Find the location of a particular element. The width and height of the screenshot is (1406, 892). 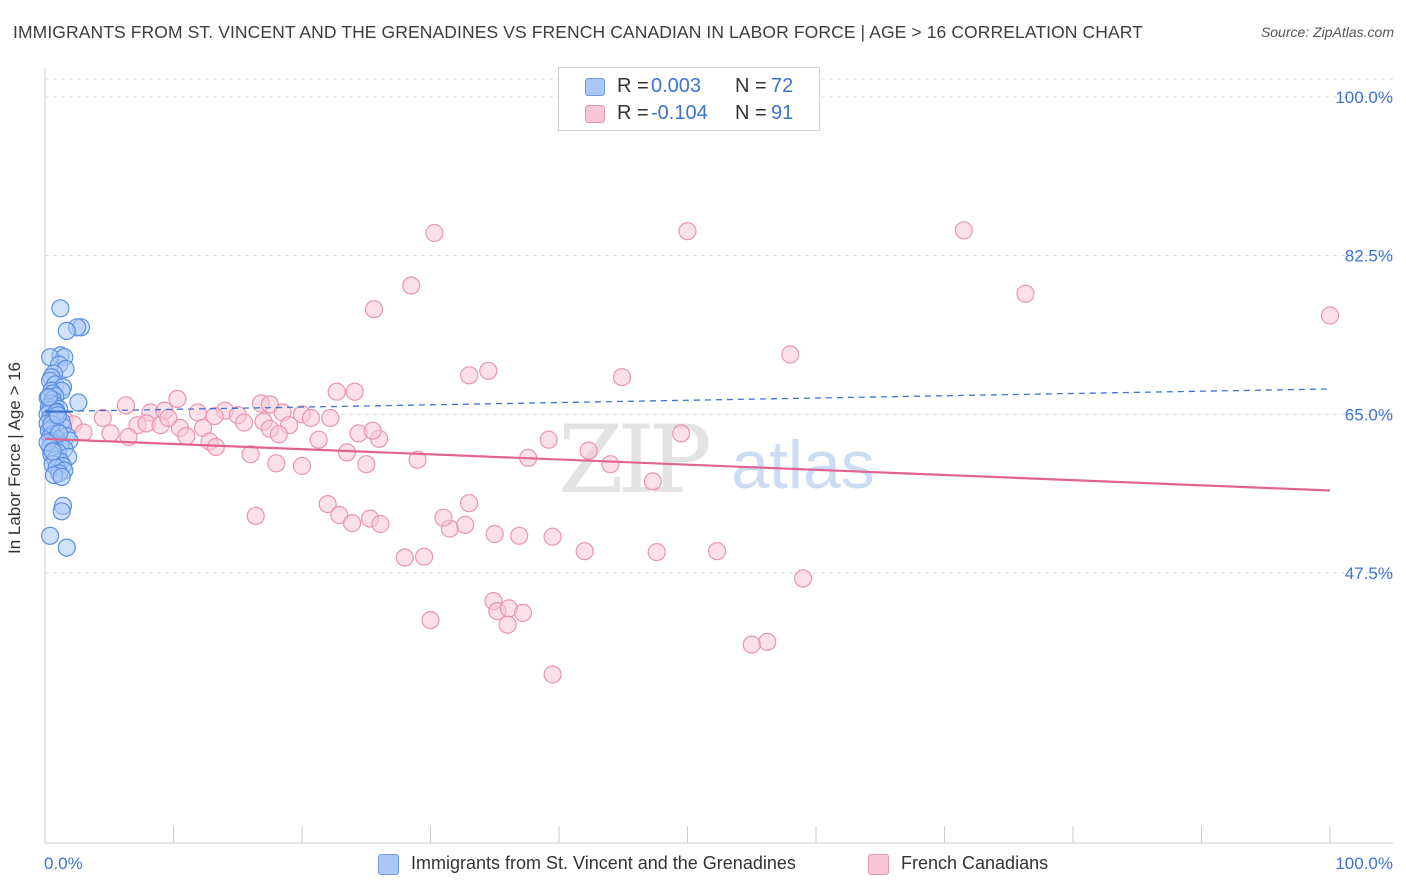

legend-row-immigrants: R = 0.003 N = 72 is located at coordinates (689, 87).